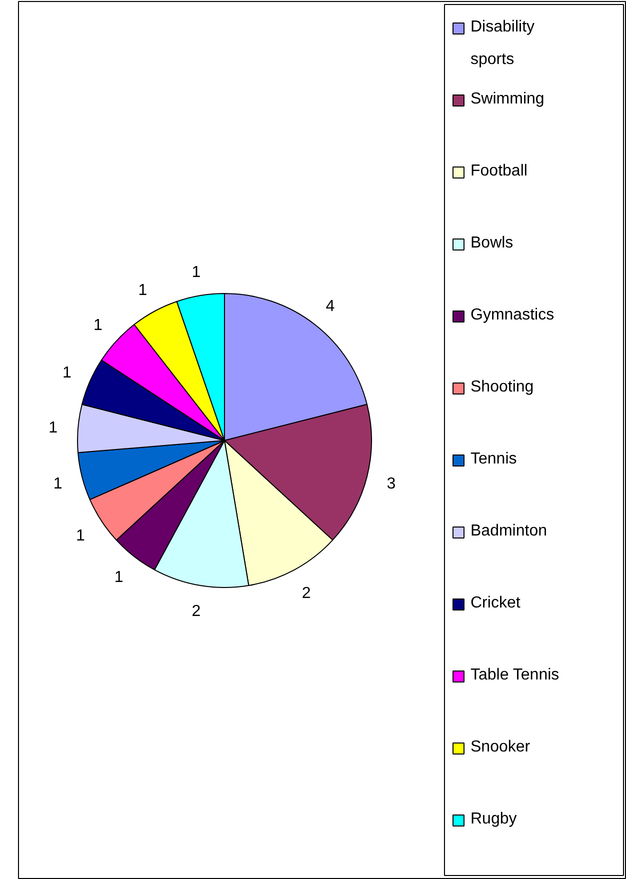 The height and width of the screenshot is (879, 626). What do you see at coordinates (492, 243) in the screenshot?
I see `legend-label: Bowls` at bounding box center [492, 243].